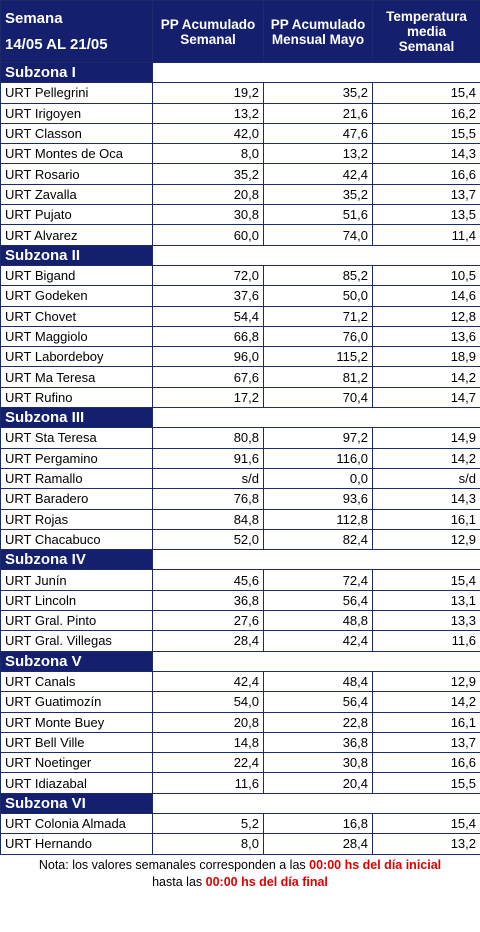 Image resolution: width=480 pixels, height=932 pixels. What do you see at coordinates (318, 702) in the screenshot?
I see `value-cell: 56,4` at bounding box center [318, 702].